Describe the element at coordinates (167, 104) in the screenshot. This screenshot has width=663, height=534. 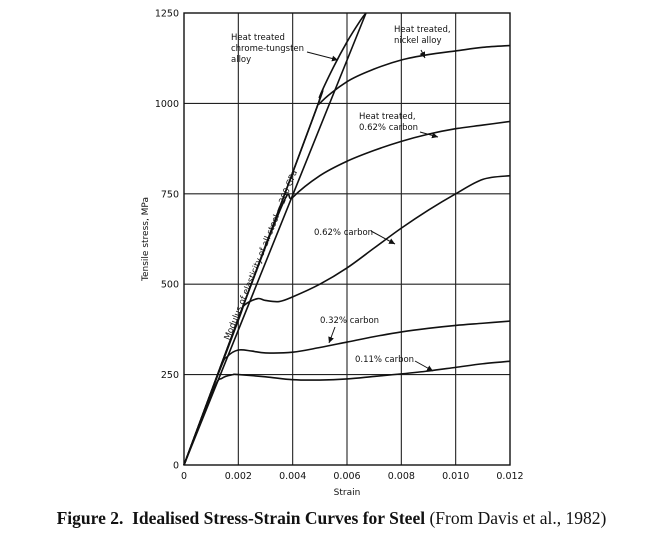
I see `y-tick-label: 1000` at that location.